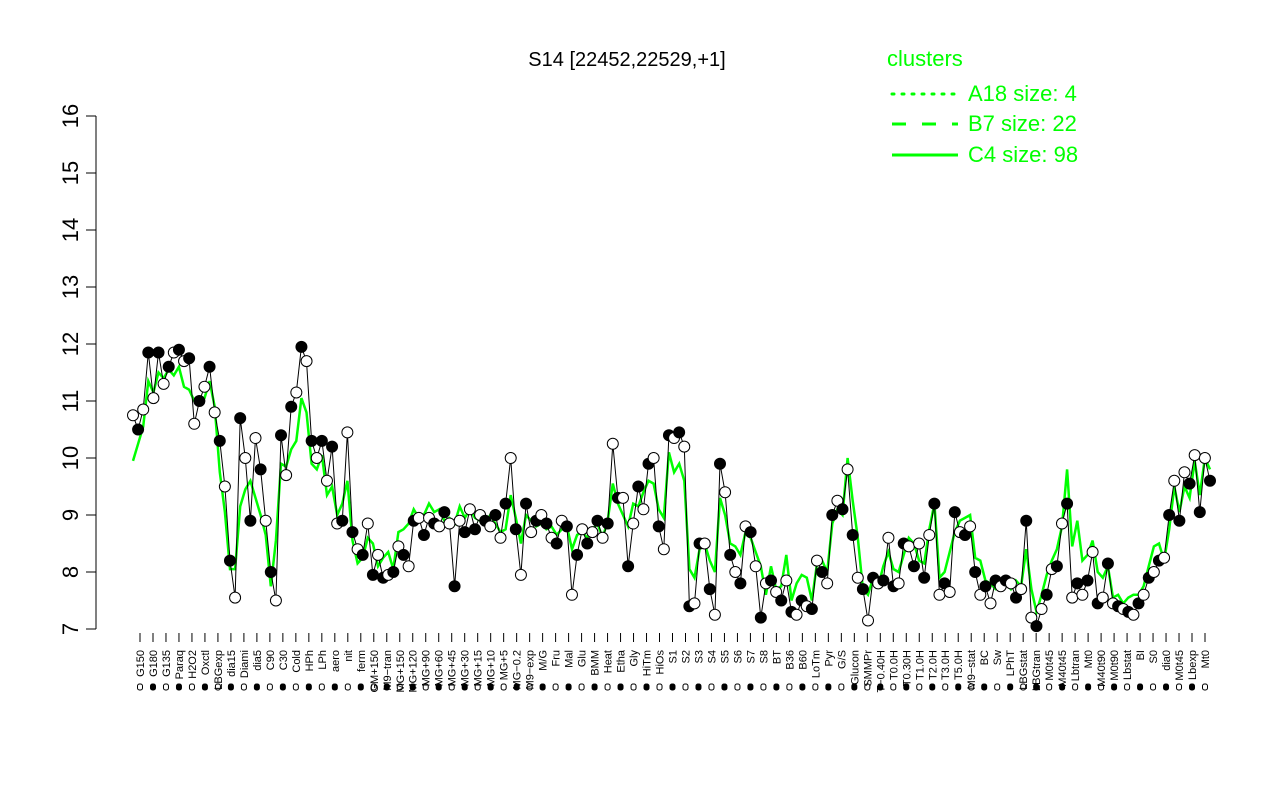  Describe the element at coordinates (1023, 154) in the screenshot. I see `legend-entry-c4: C4 size: 98` at that location.